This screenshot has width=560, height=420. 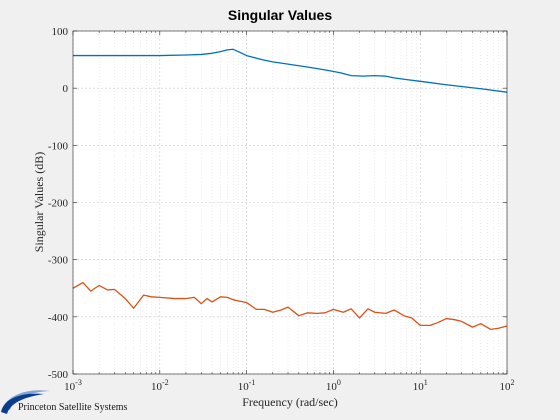 What do you see at coordinates (66, 89) in the screenshot?
I see `y-tick-label: 0` at bounding box center [66, 89].